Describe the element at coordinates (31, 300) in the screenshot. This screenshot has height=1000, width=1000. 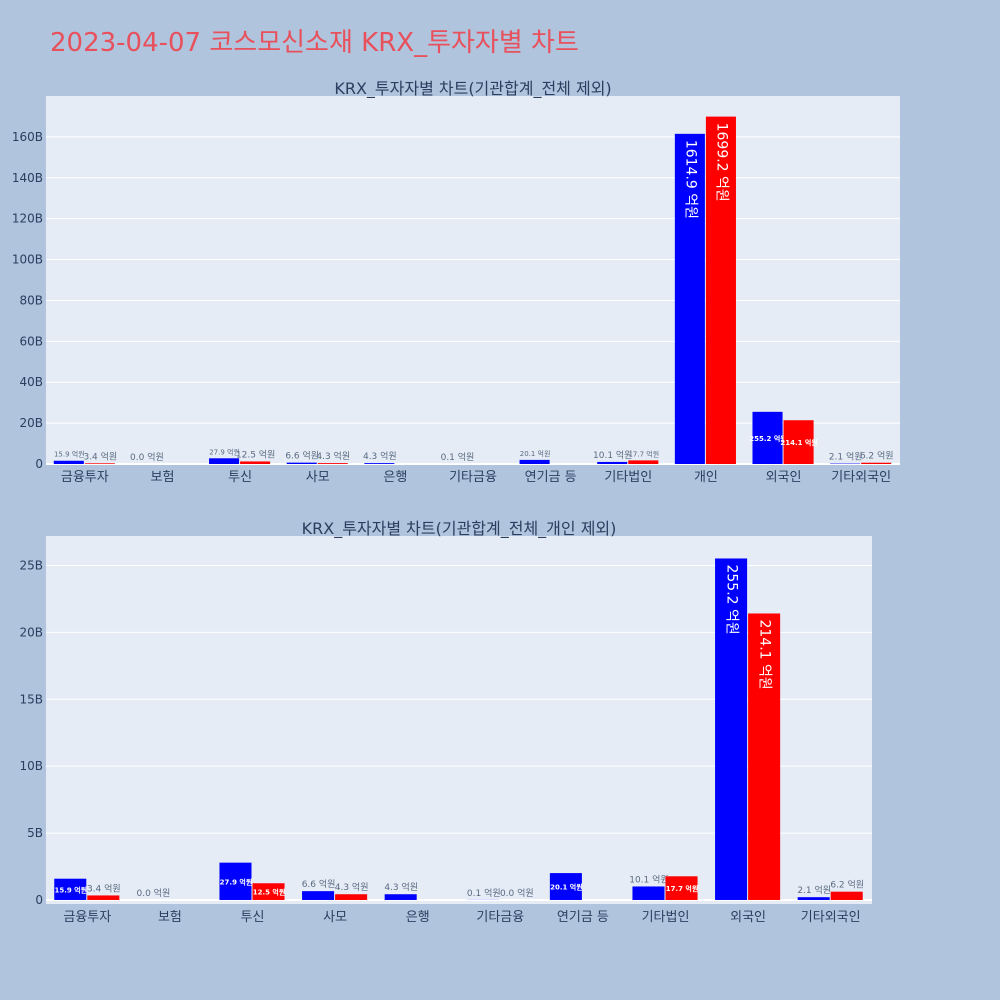
I see `y-tick-label: 80B` at that location.